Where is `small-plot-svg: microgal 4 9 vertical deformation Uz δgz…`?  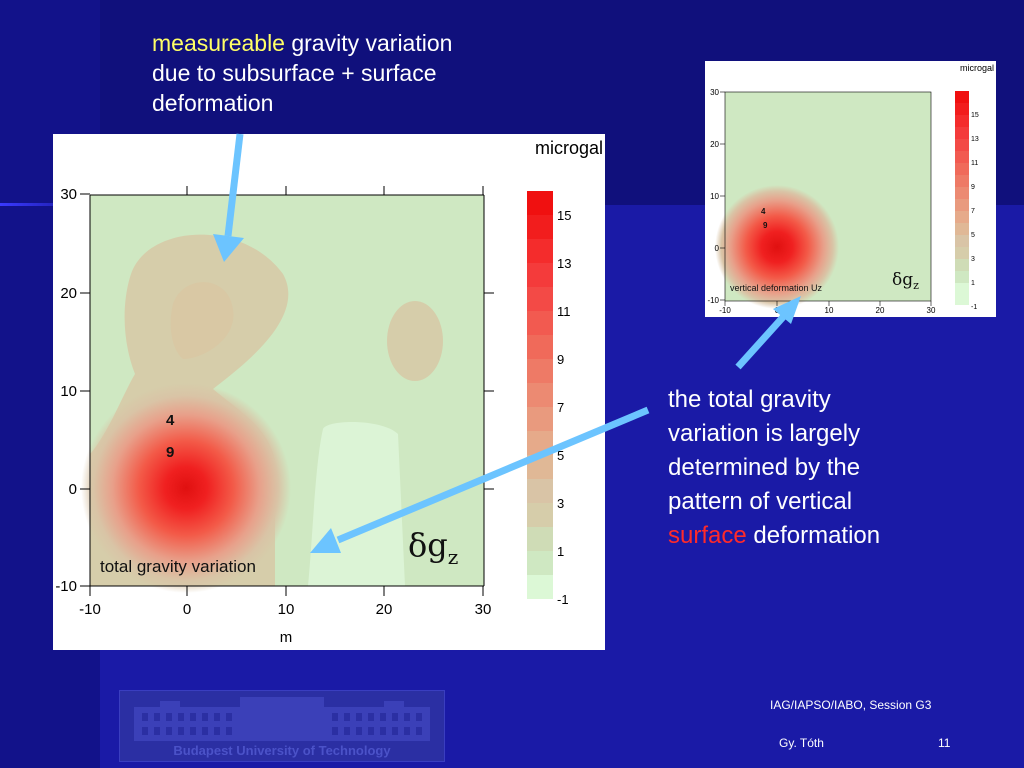 small-plot-svg: microgal 4 9 vertical deformation Uz δgz… is located at coordinates (850, 189).